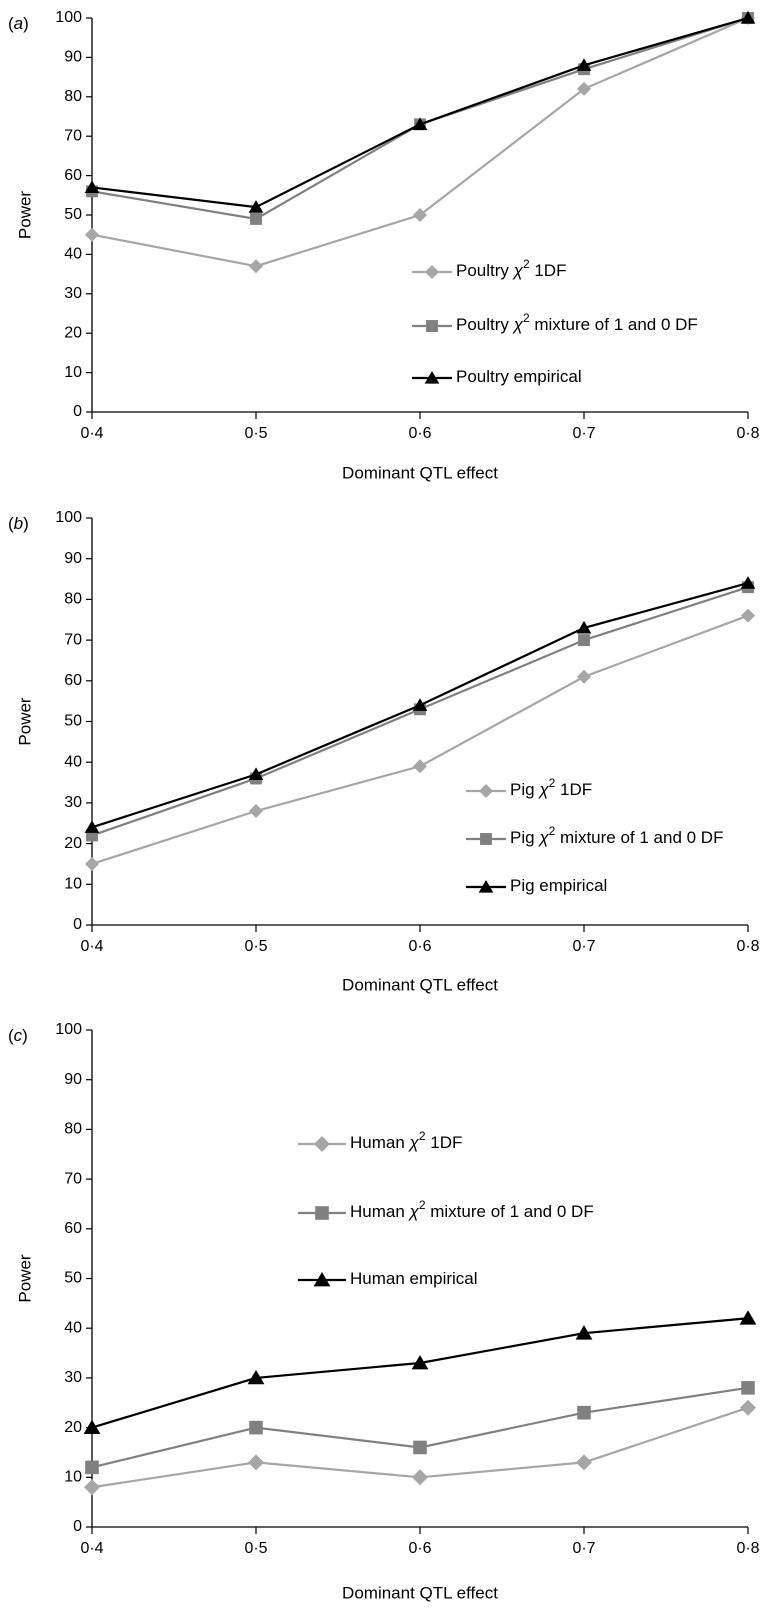 This screenshot has height=1608, width=784. What do you see at coordinates (73, 884) in the screenshot?
I see `y-tick-label: 10` at bounding box center [73, 884].